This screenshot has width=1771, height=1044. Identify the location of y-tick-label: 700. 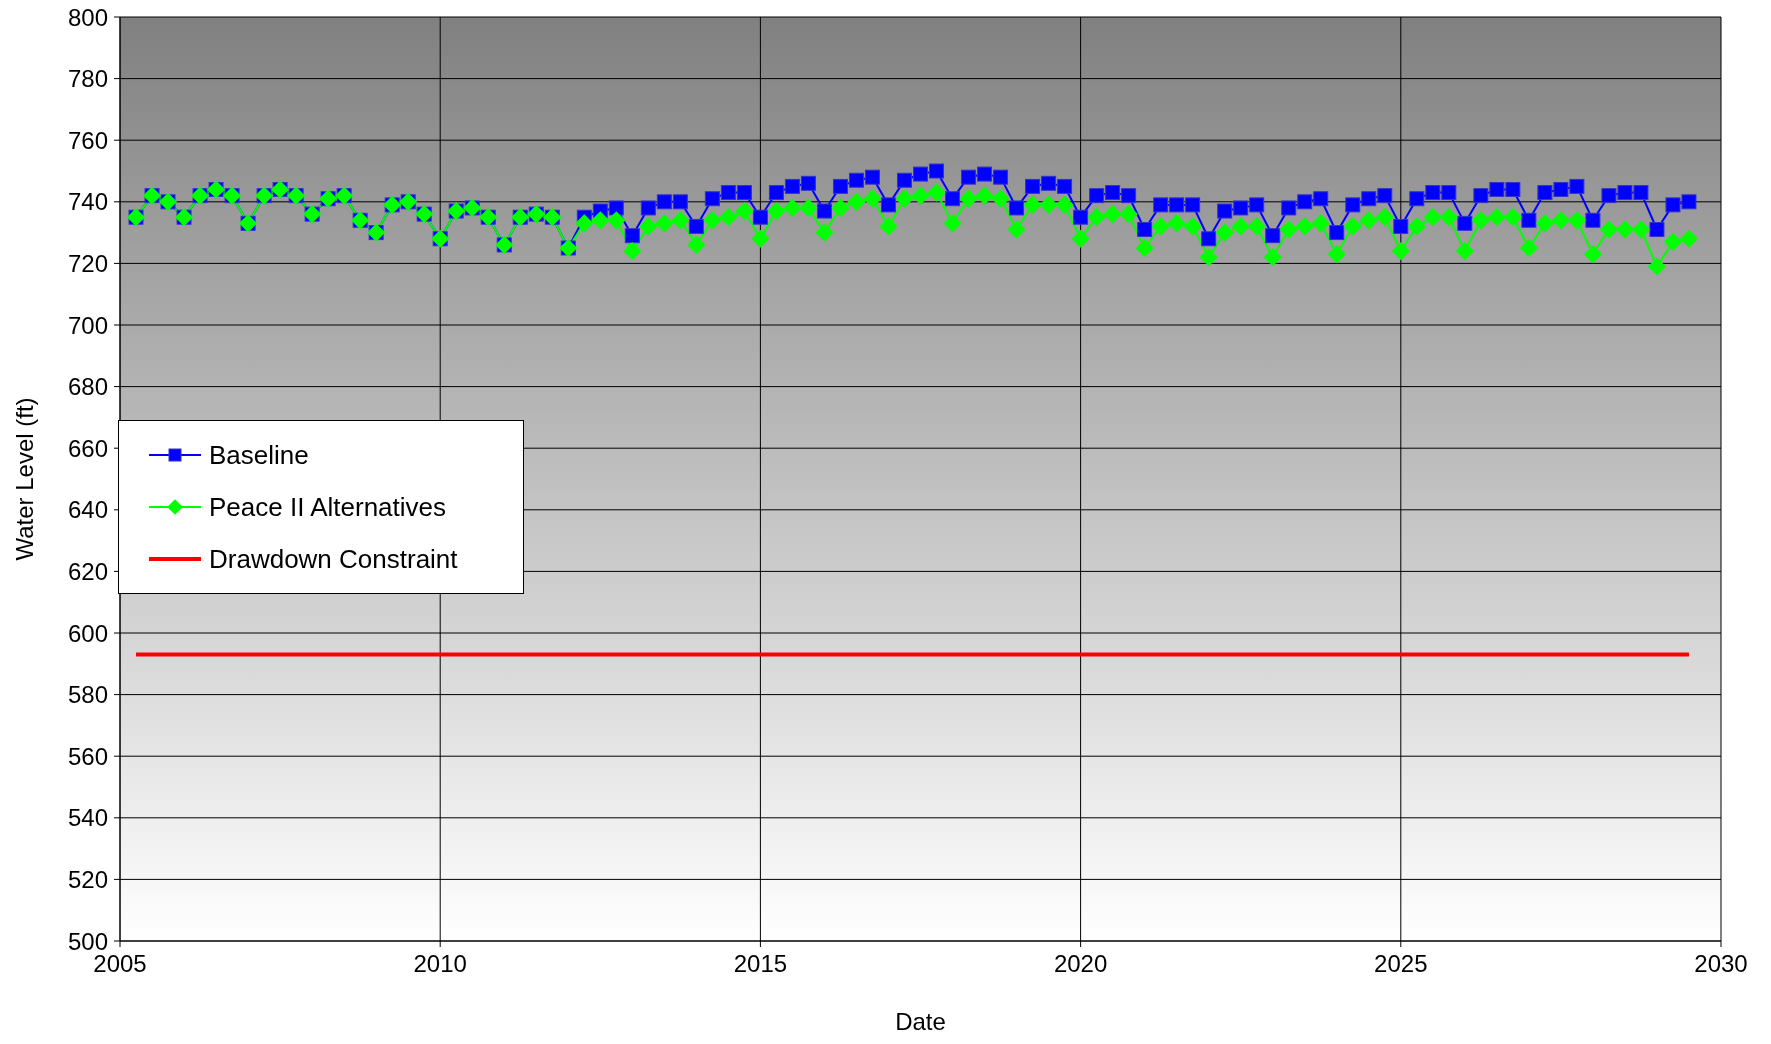
(87, 325).